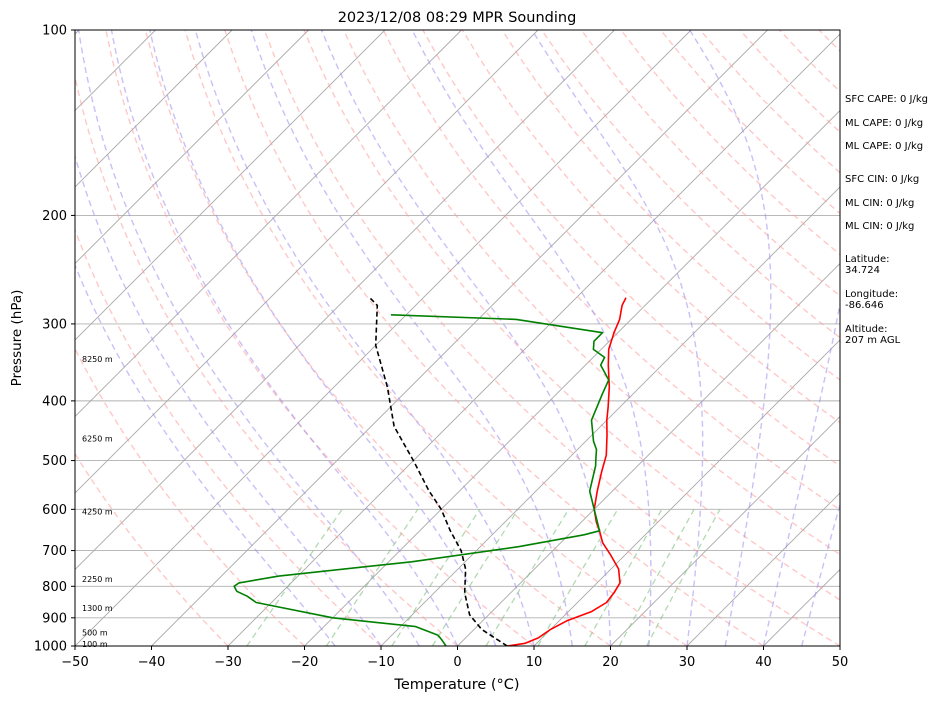  I want to click on y-tick-label: 400, so click(54, 401).